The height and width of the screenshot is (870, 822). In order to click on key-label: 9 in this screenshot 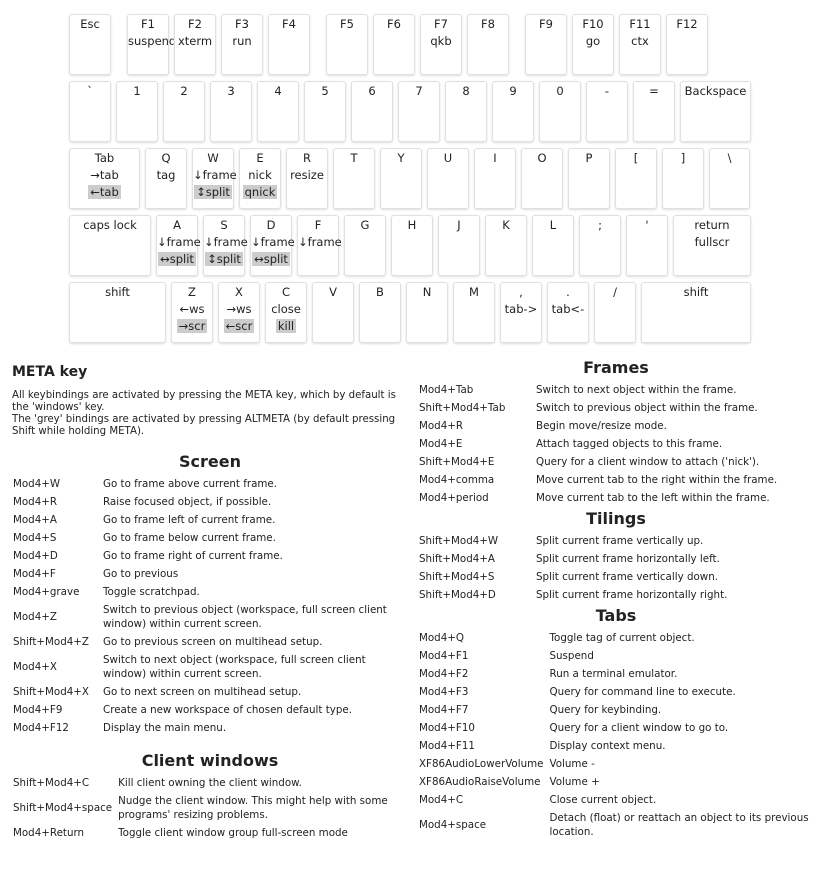, I will do `click(513, 91)`.